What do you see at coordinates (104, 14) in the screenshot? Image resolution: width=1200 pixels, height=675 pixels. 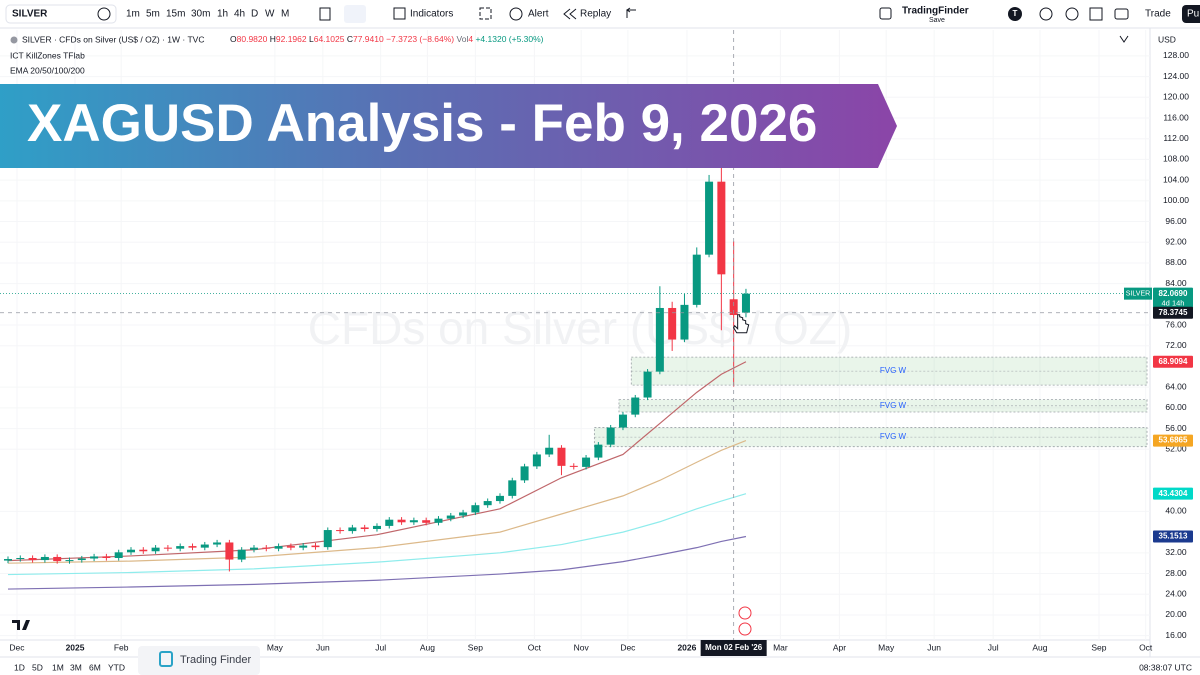 I see `compare-button` at bounding box center [104, 14].